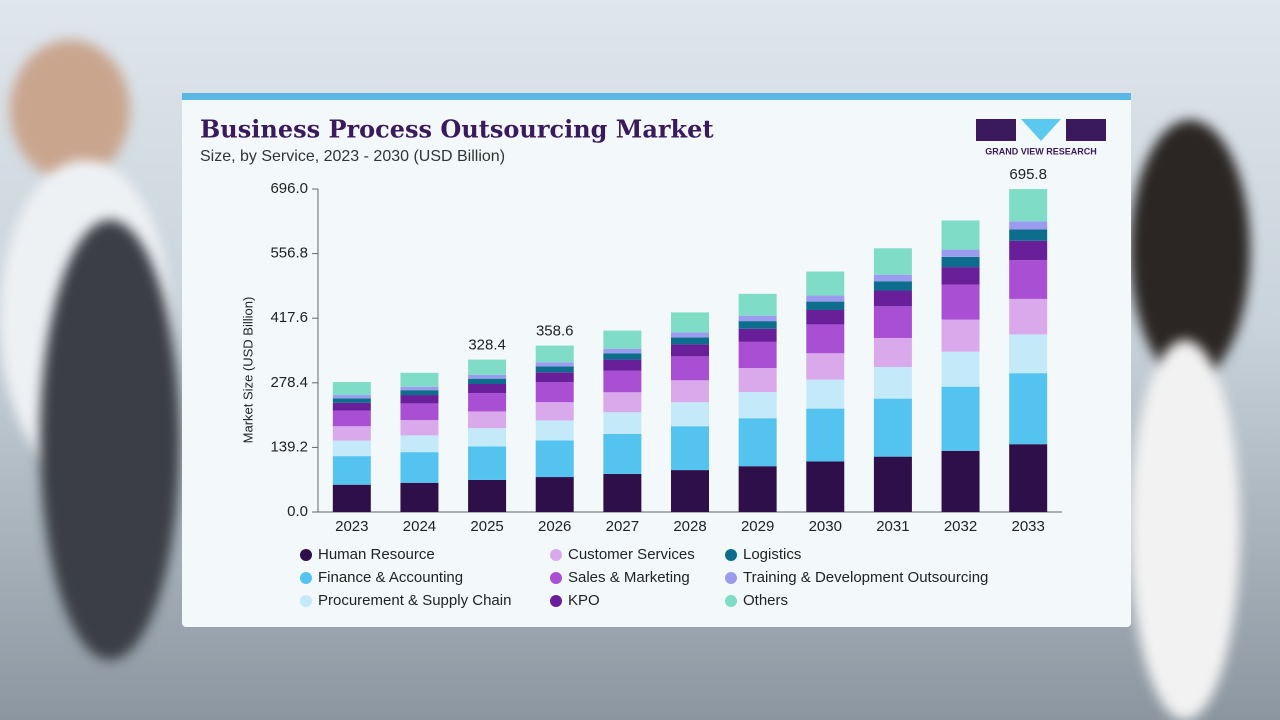 This screenshot has width=1280, height=720. Describe the element at coordinates (486, 526) in the screenshot. I see `x-tick-label: 2025` at that location.